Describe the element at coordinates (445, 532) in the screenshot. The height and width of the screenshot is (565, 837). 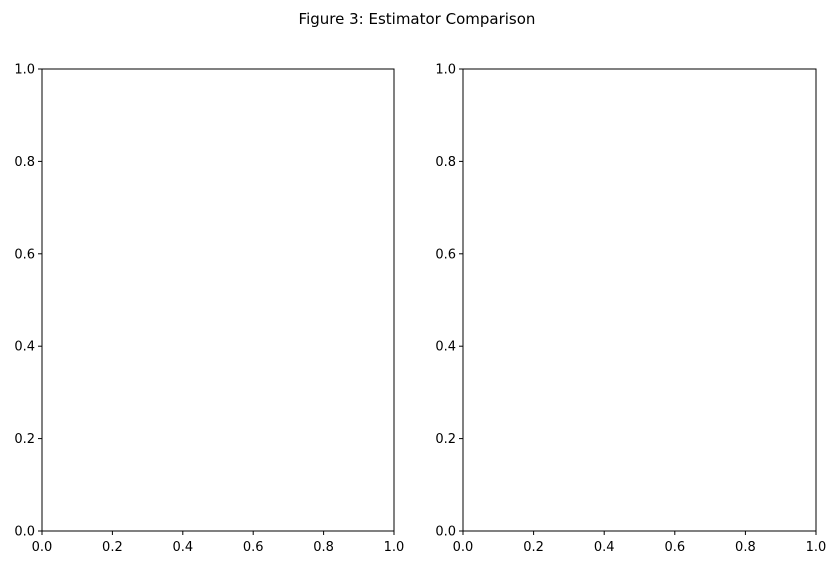
I see `right-y-tick-label: 0.0` at that location.